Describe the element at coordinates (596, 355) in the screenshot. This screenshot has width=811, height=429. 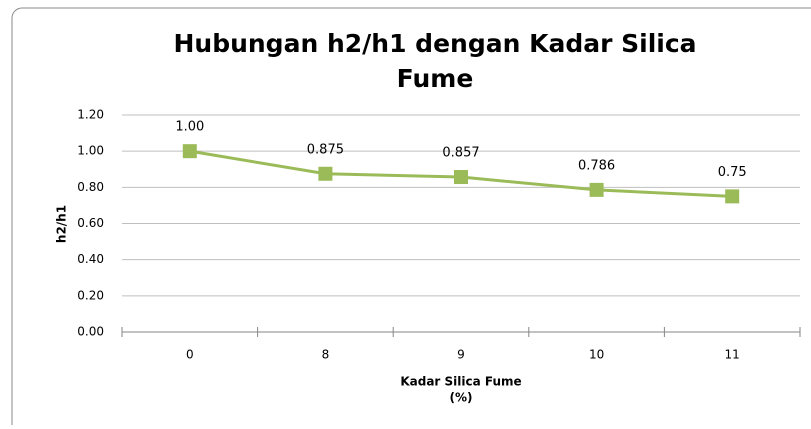
I see `x-tick-label: 10` at that location.